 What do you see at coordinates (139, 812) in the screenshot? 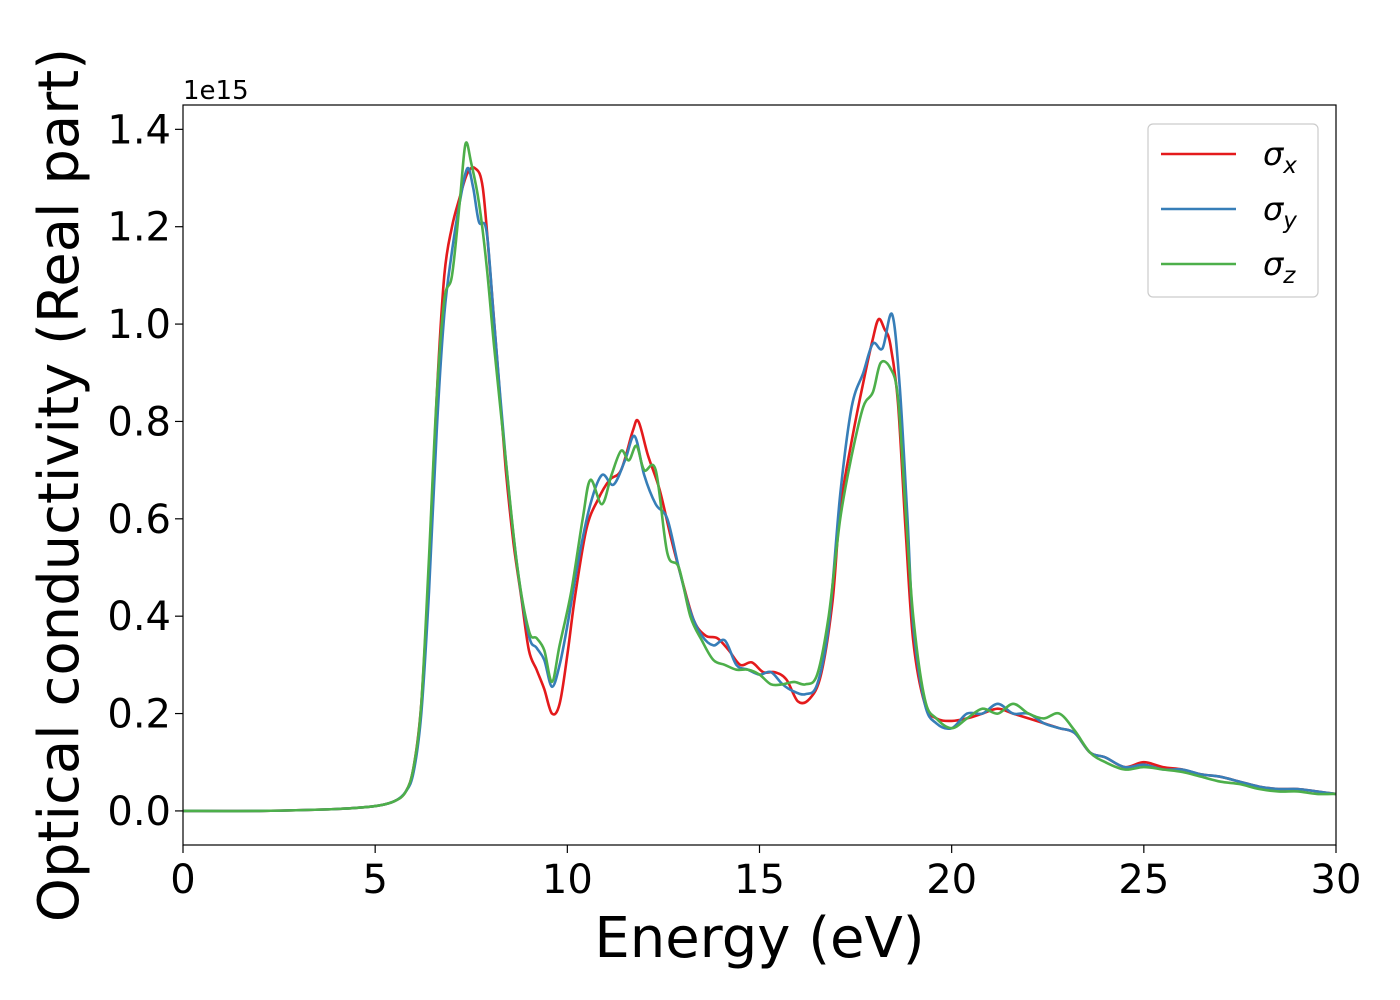
I see `y-tick-label: 0.0` at bounding box center [139, 812].